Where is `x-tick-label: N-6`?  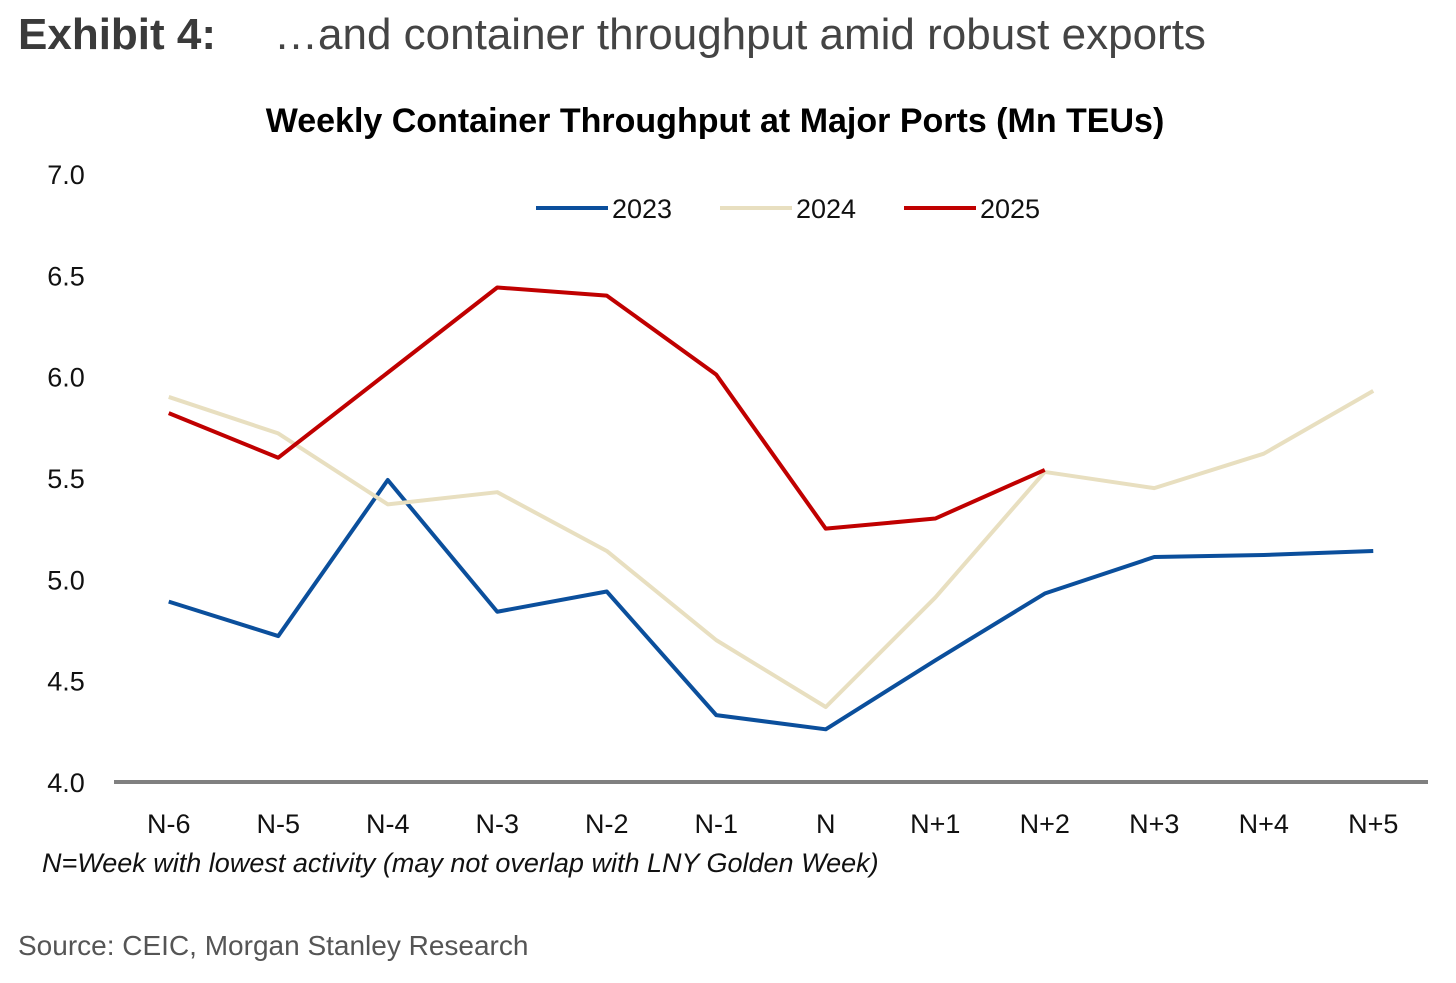
x-tick-label: N-6 is located at coordinates (169, 824).